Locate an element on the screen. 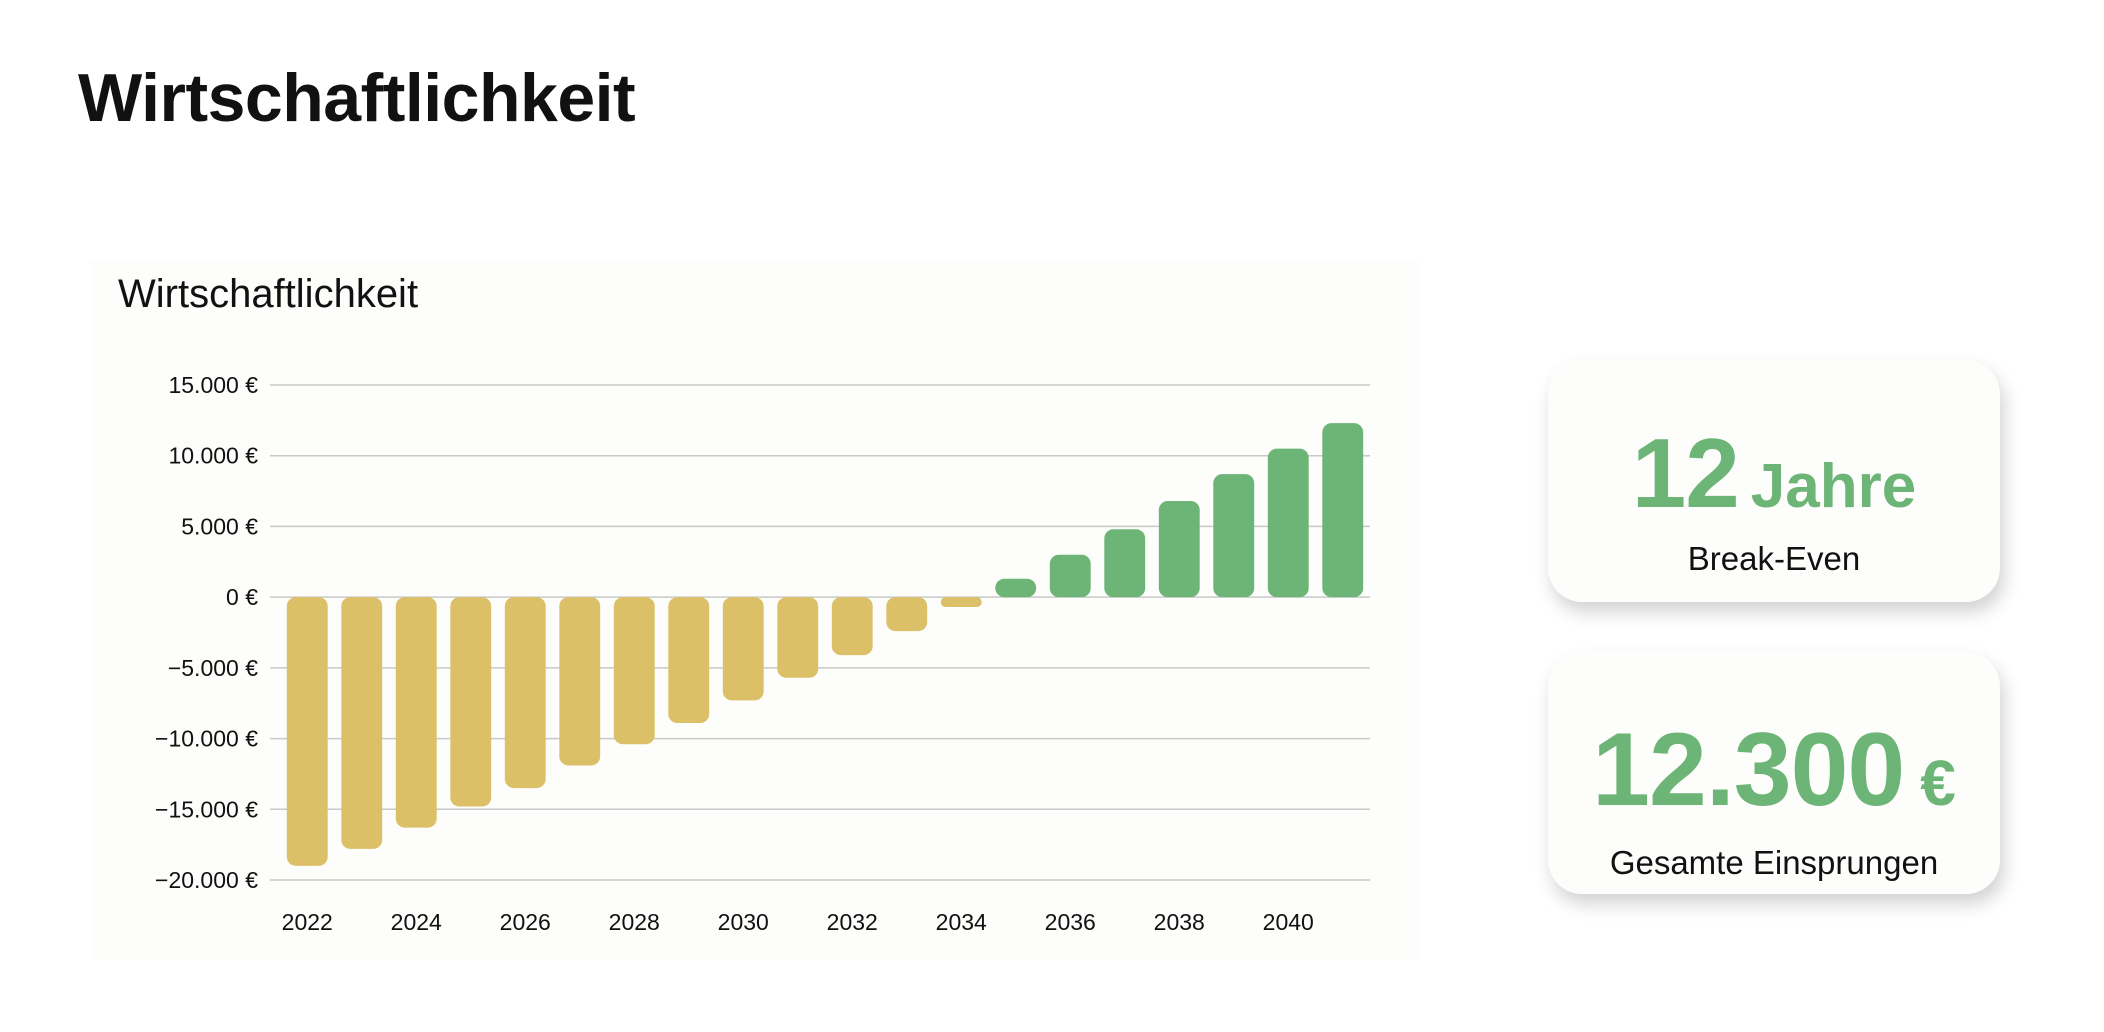 Image resolution: width=2104 pixels, height=1032 pixels. bar-2029 is located at coordinates (689, 660).